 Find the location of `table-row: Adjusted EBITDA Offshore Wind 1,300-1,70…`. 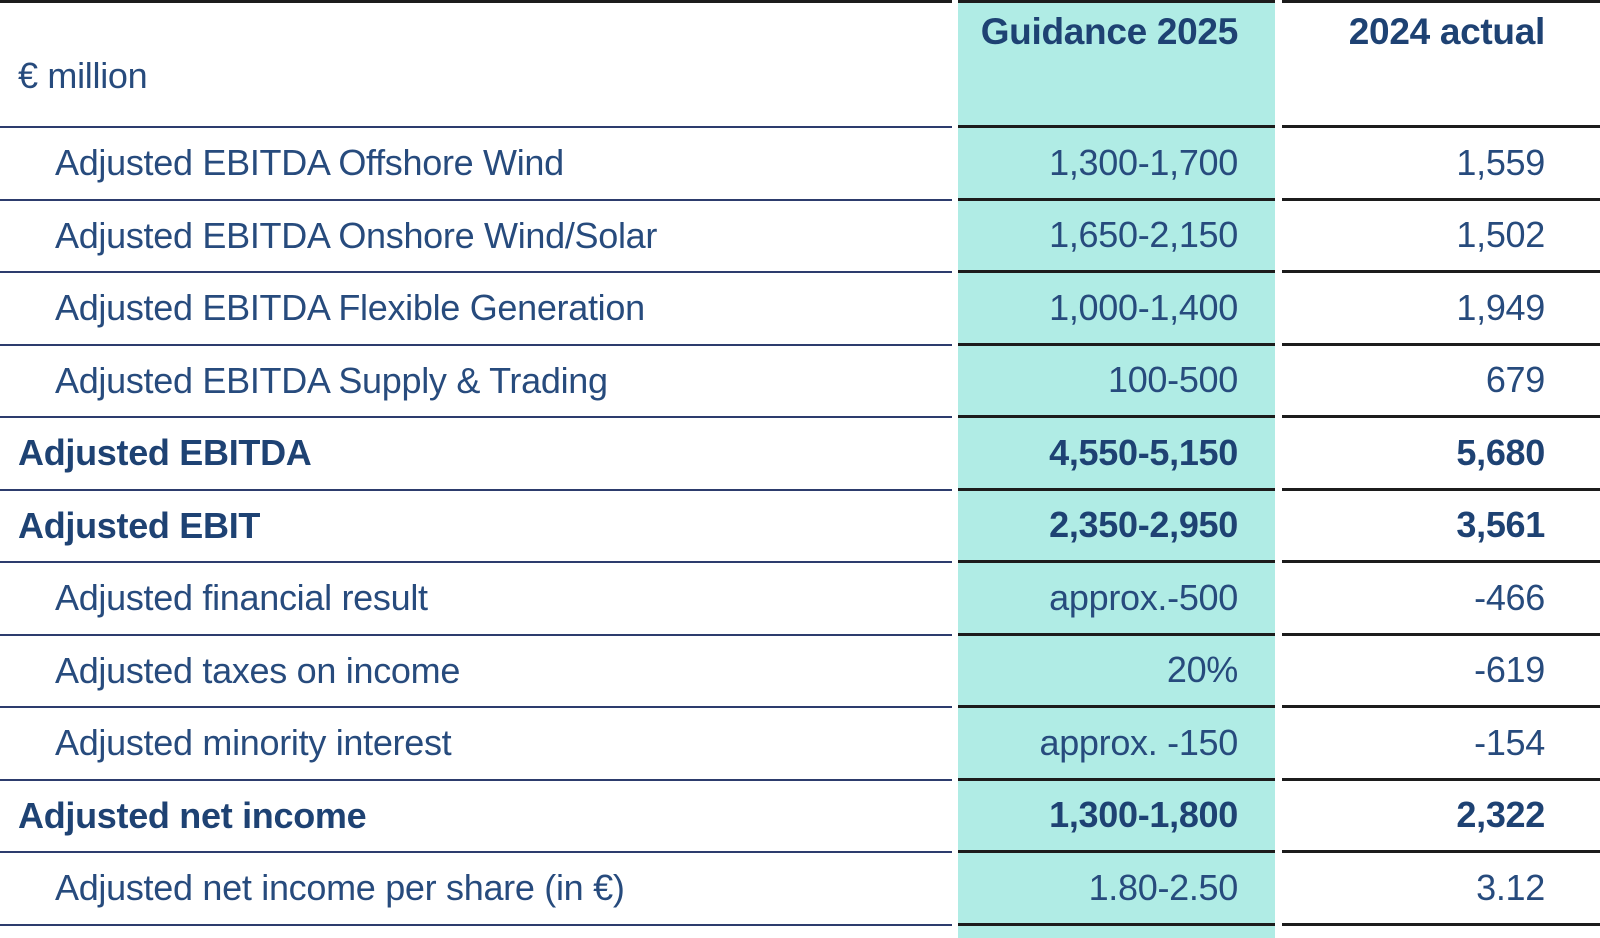

table-row: Adjusted EBITDA Offshore Wind 1,300-1,70… is located at coordinates (800, 164).